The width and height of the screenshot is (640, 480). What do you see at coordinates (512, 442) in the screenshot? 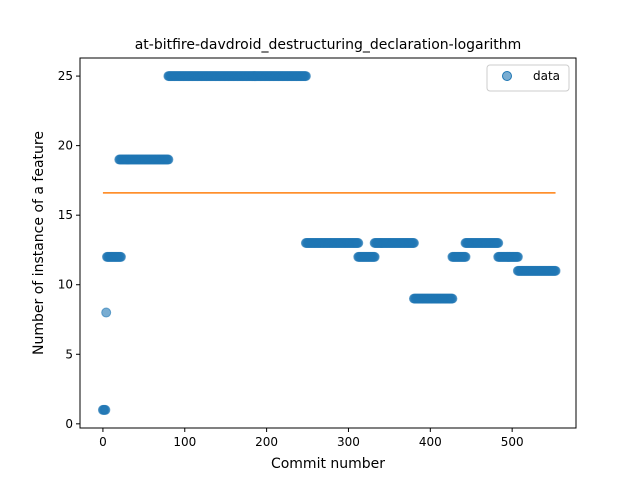
I see `x-tick-label: 500` at bounding box center [512, 442].